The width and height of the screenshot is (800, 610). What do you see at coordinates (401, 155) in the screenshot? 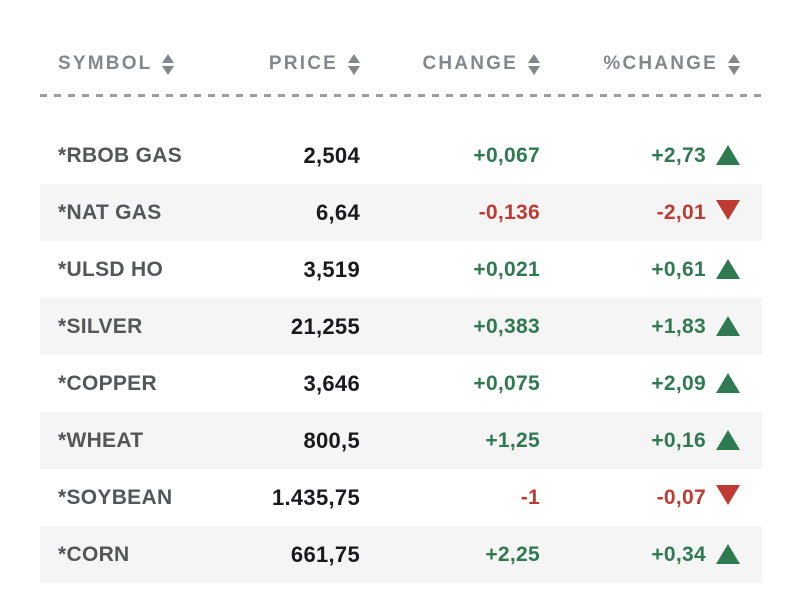
I see `table-row: *RBOB GAS 2,504 +0,067 +2,73` at bounding box center [401, 155].